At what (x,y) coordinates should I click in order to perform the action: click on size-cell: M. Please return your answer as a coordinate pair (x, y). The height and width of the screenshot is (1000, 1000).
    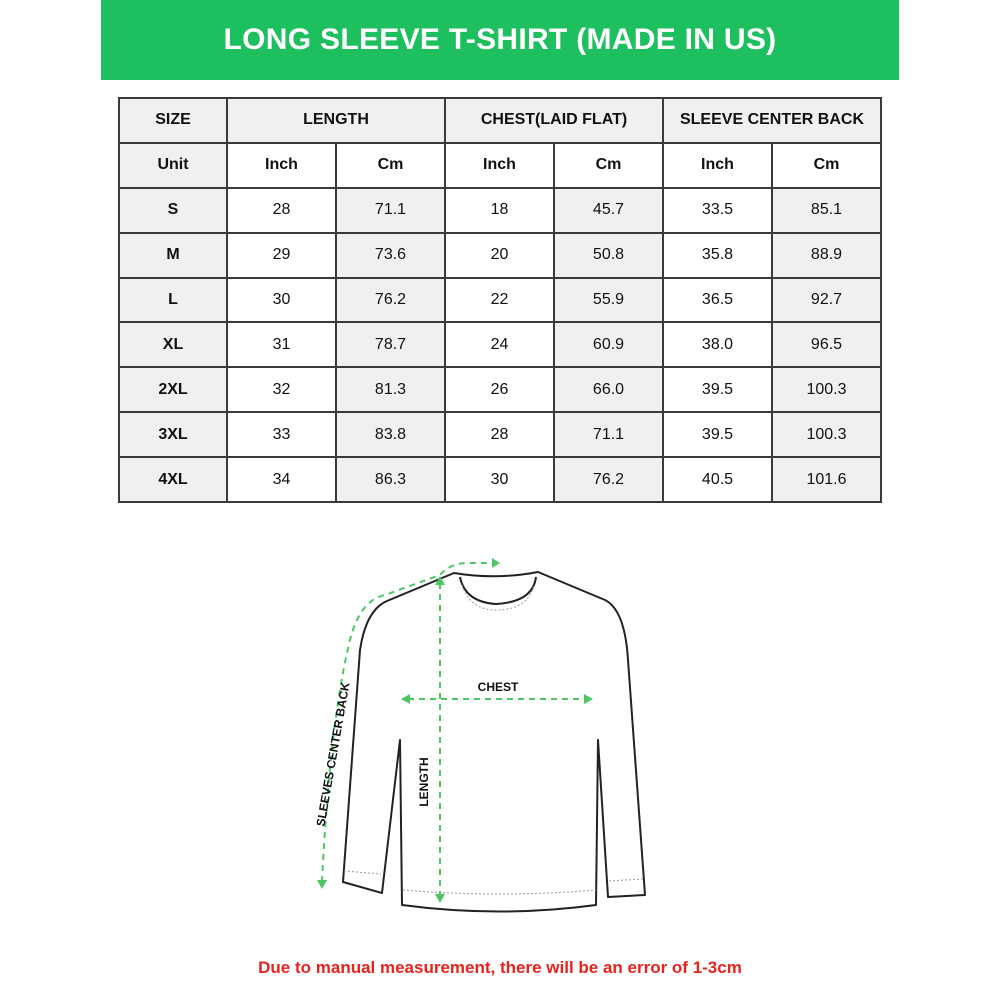
    Looking at the image, I should click on (173, 255).